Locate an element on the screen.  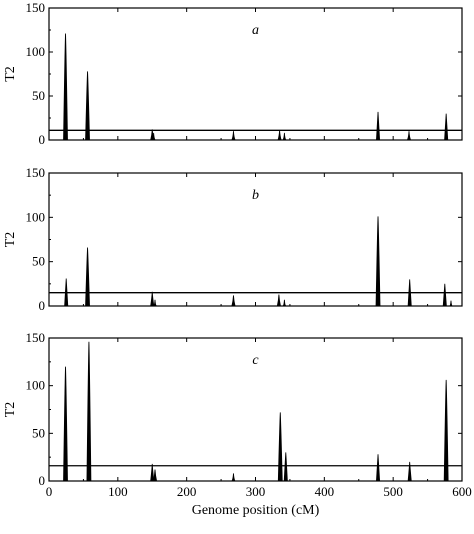
x-axis-label: Genome position (cM) is located at coordinates (256, 510).